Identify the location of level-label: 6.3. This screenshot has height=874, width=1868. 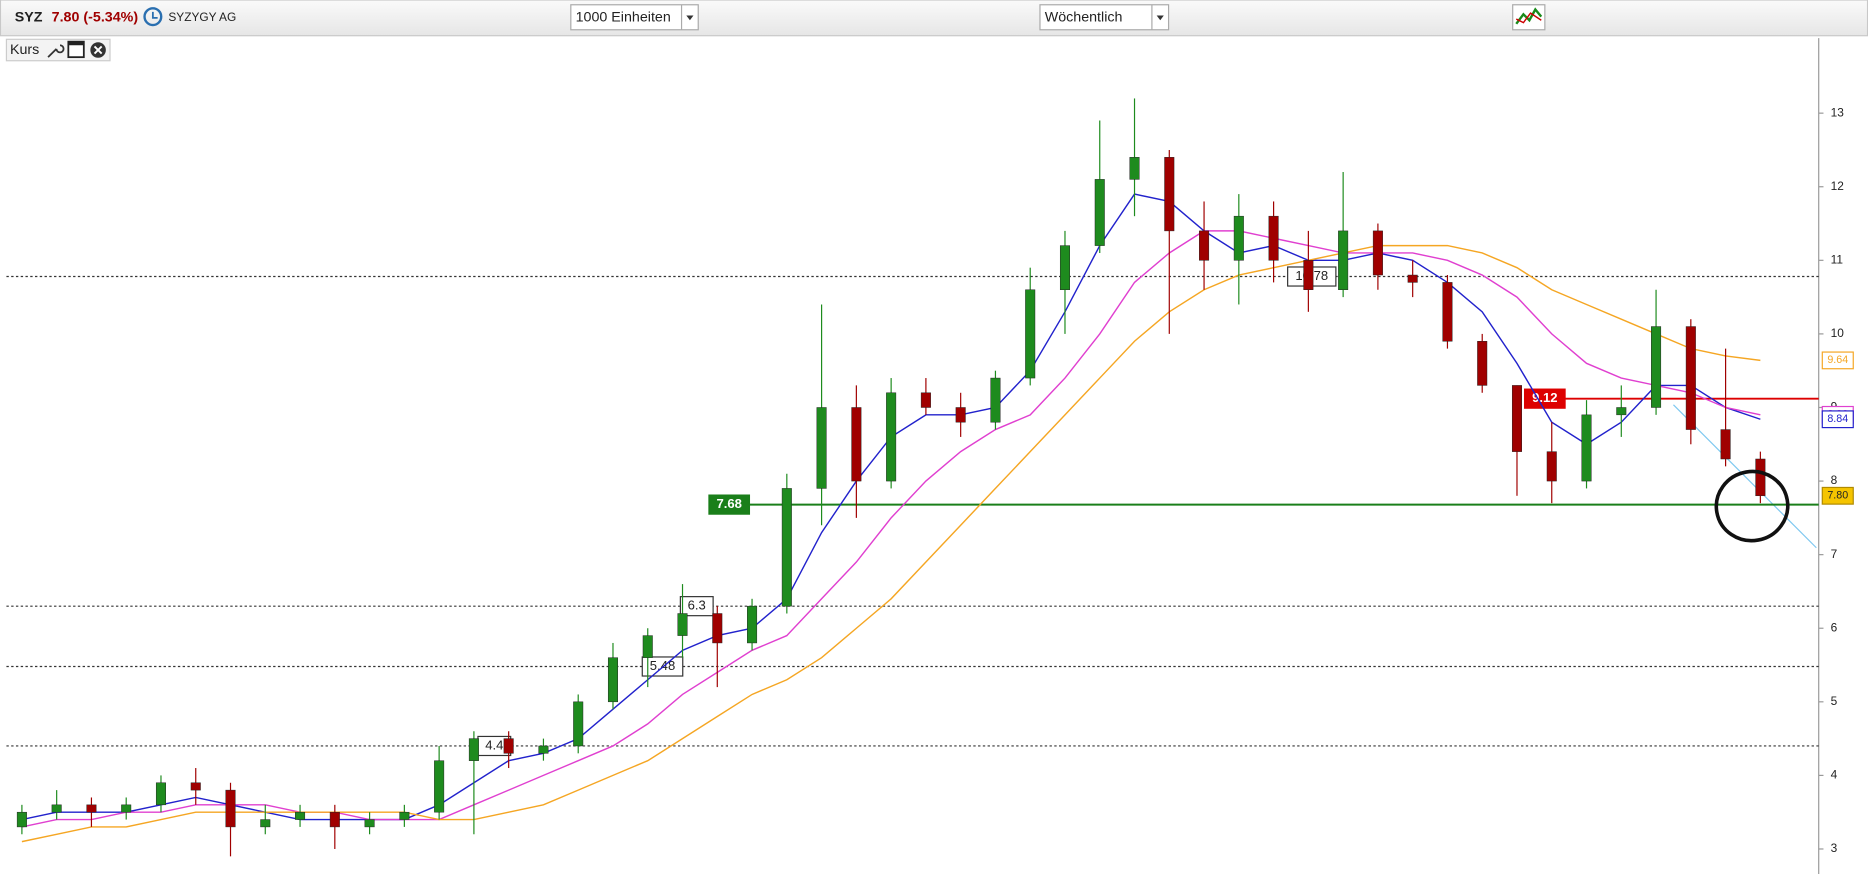
(697, 605).